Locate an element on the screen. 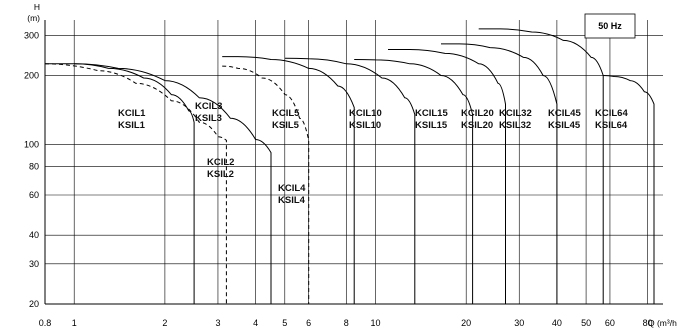  frequency-label: 50 Hz is located at coordinates (610, 26).